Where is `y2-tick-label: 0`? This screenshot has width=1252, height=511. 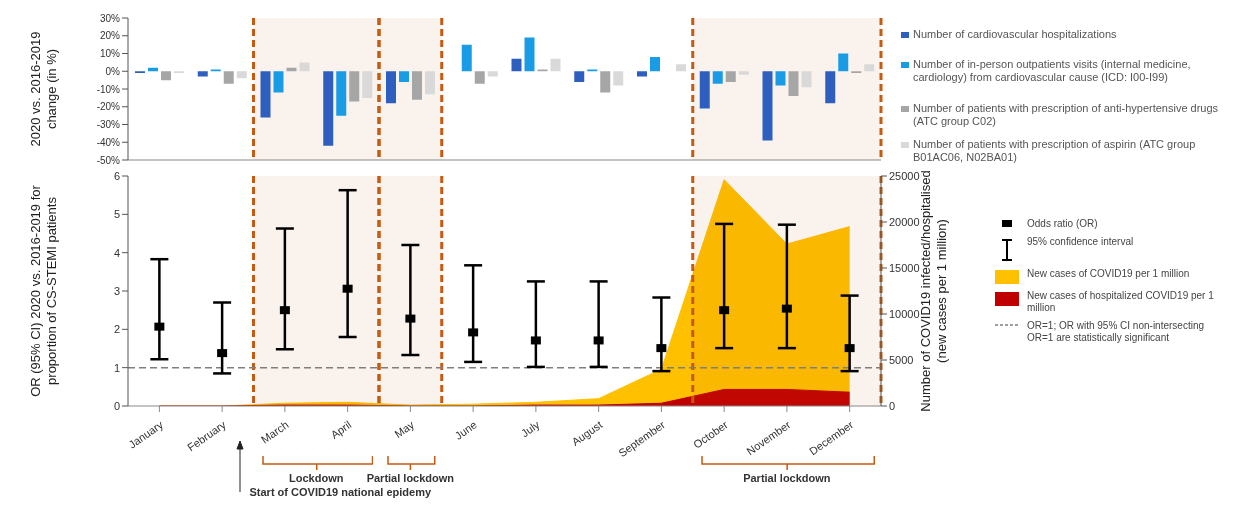
y2-tick-label: 0 is located at coordinates (892, 405).